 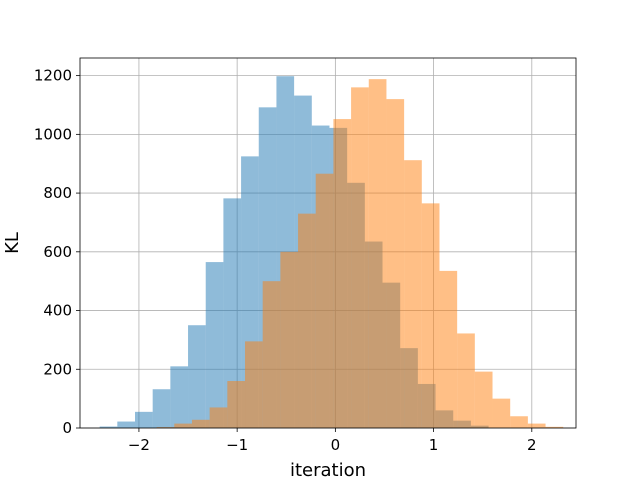 I want to click on y-tick-label: 600, so click(x=57, y=252).